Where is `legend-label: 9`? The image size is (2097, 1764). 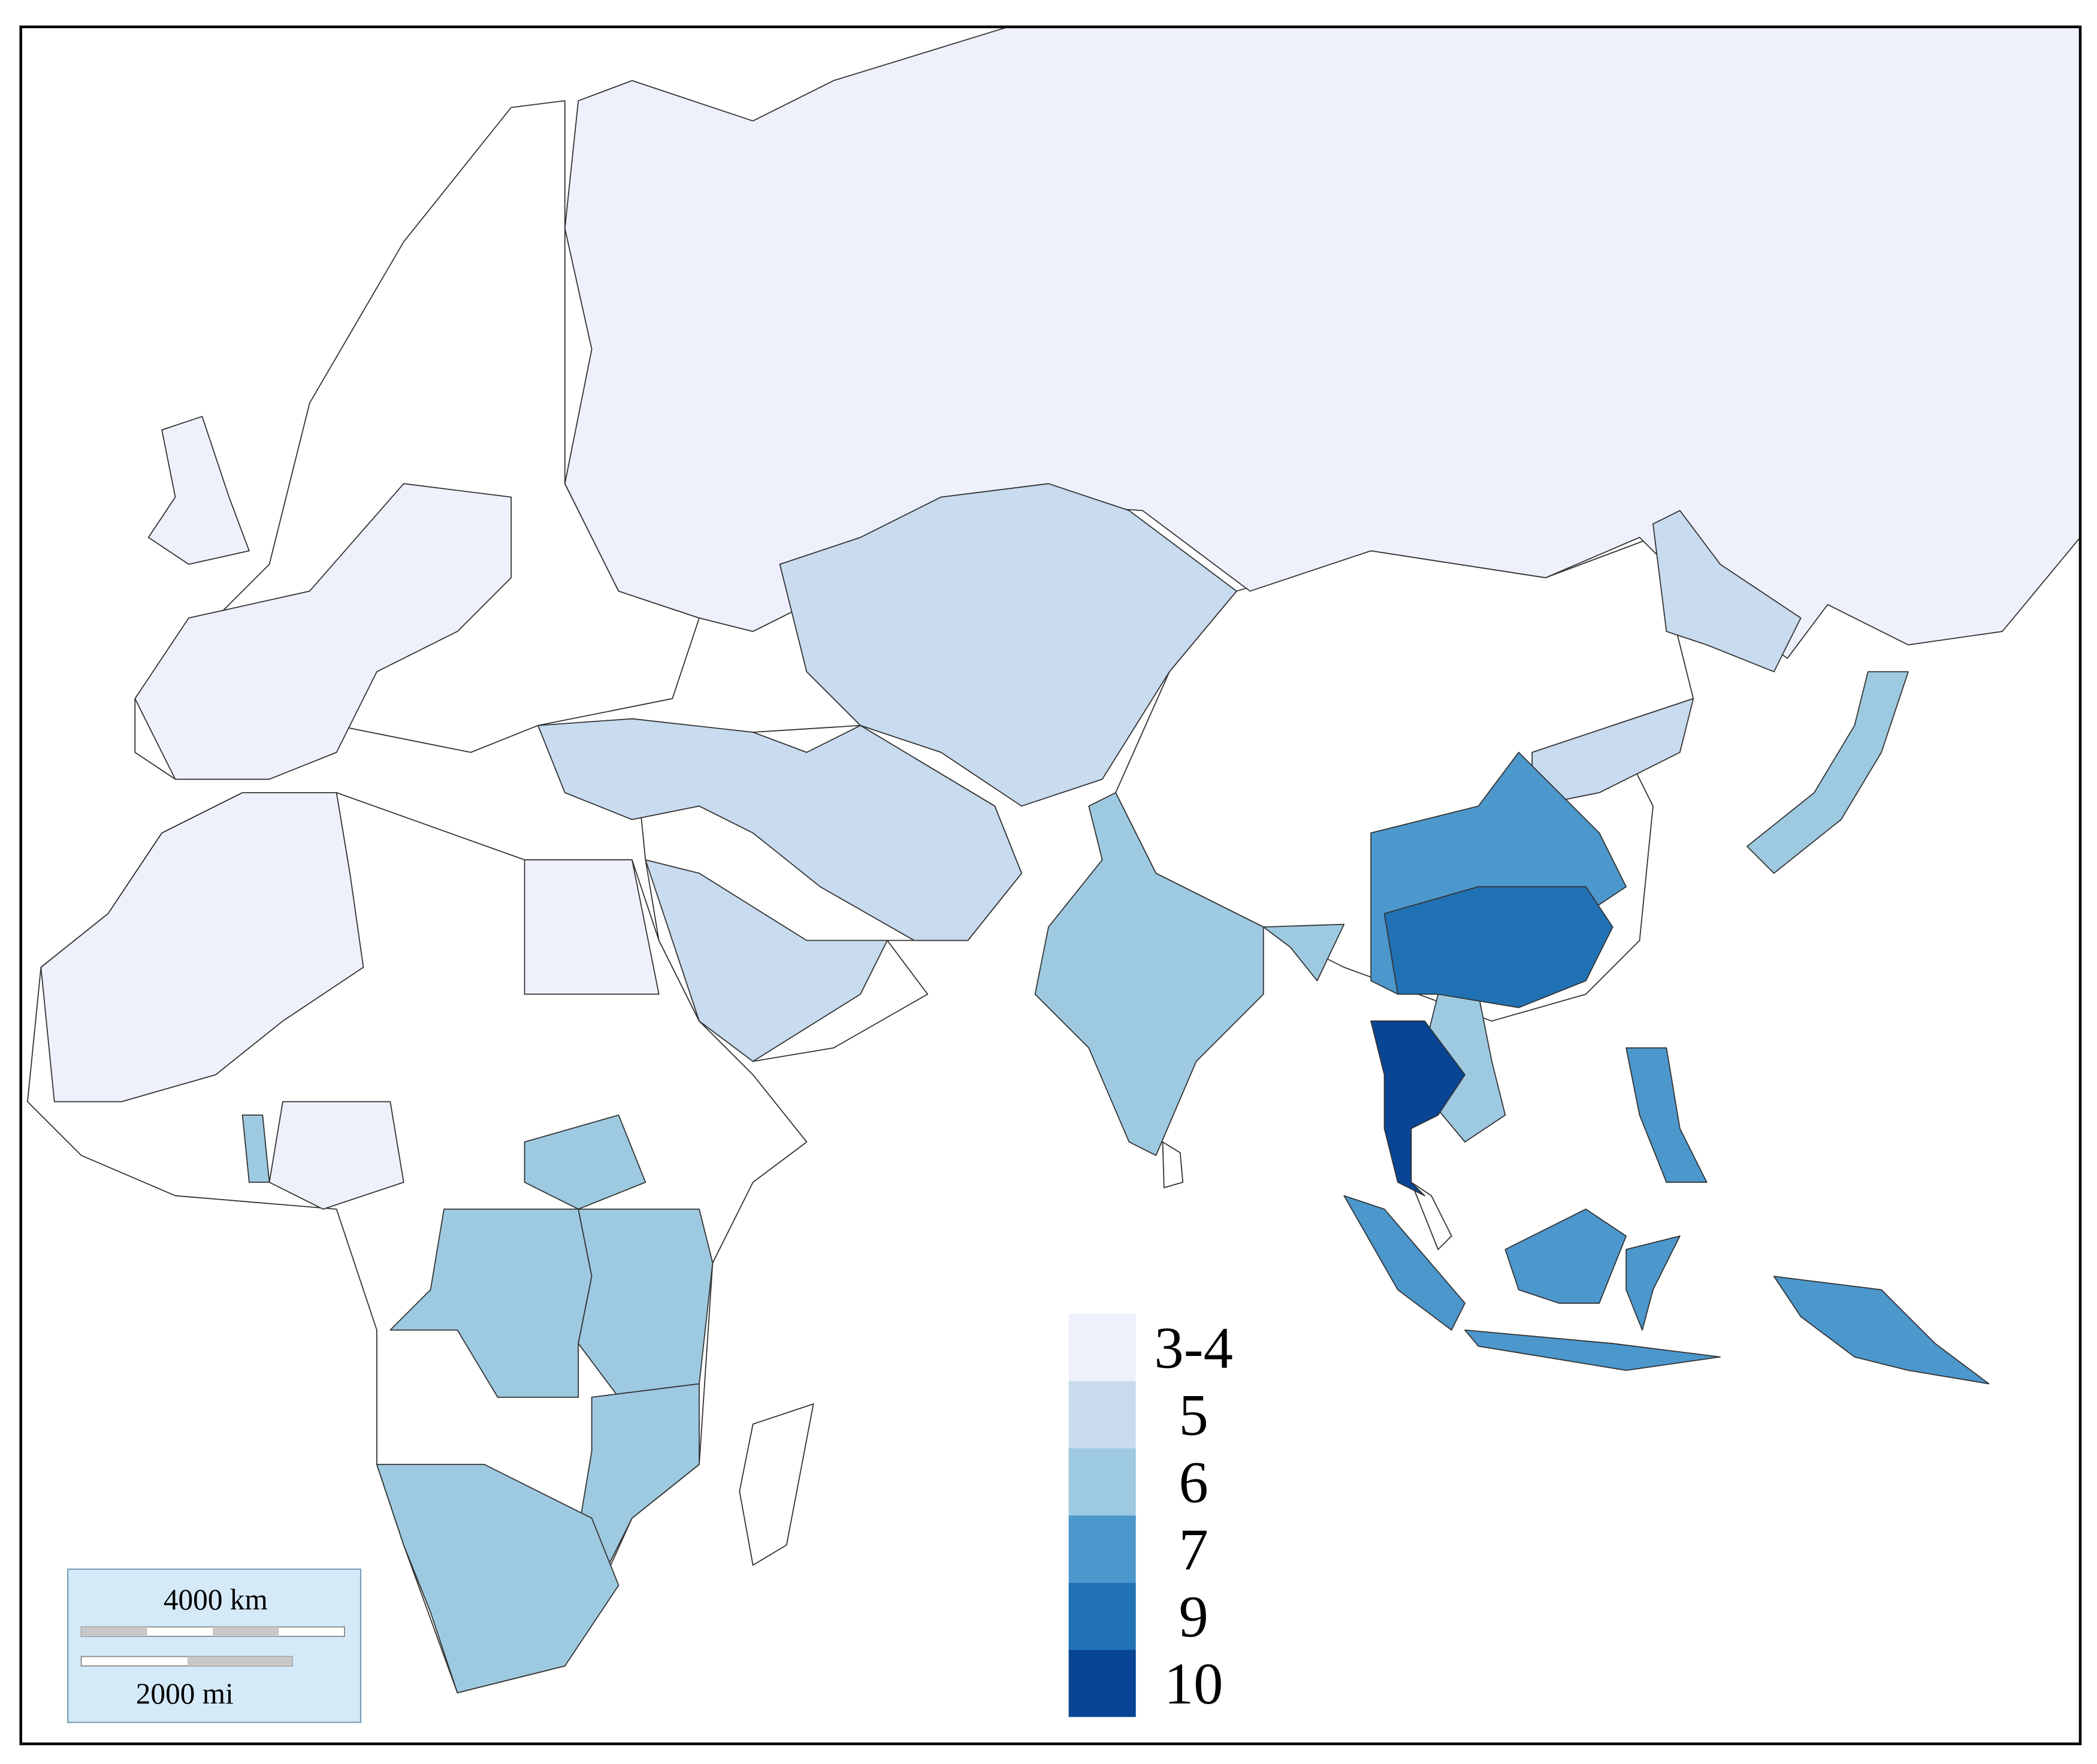 legend-label: 9 is located at coordinates (1193, 1617).